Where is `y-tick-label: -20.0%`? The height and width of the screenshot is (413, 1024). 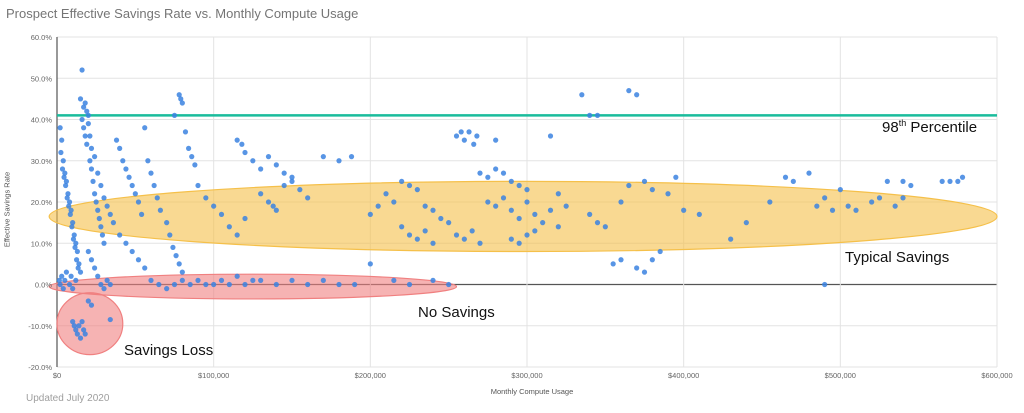
y-tick-label: -20.0% is located at coordinates (40, 367).